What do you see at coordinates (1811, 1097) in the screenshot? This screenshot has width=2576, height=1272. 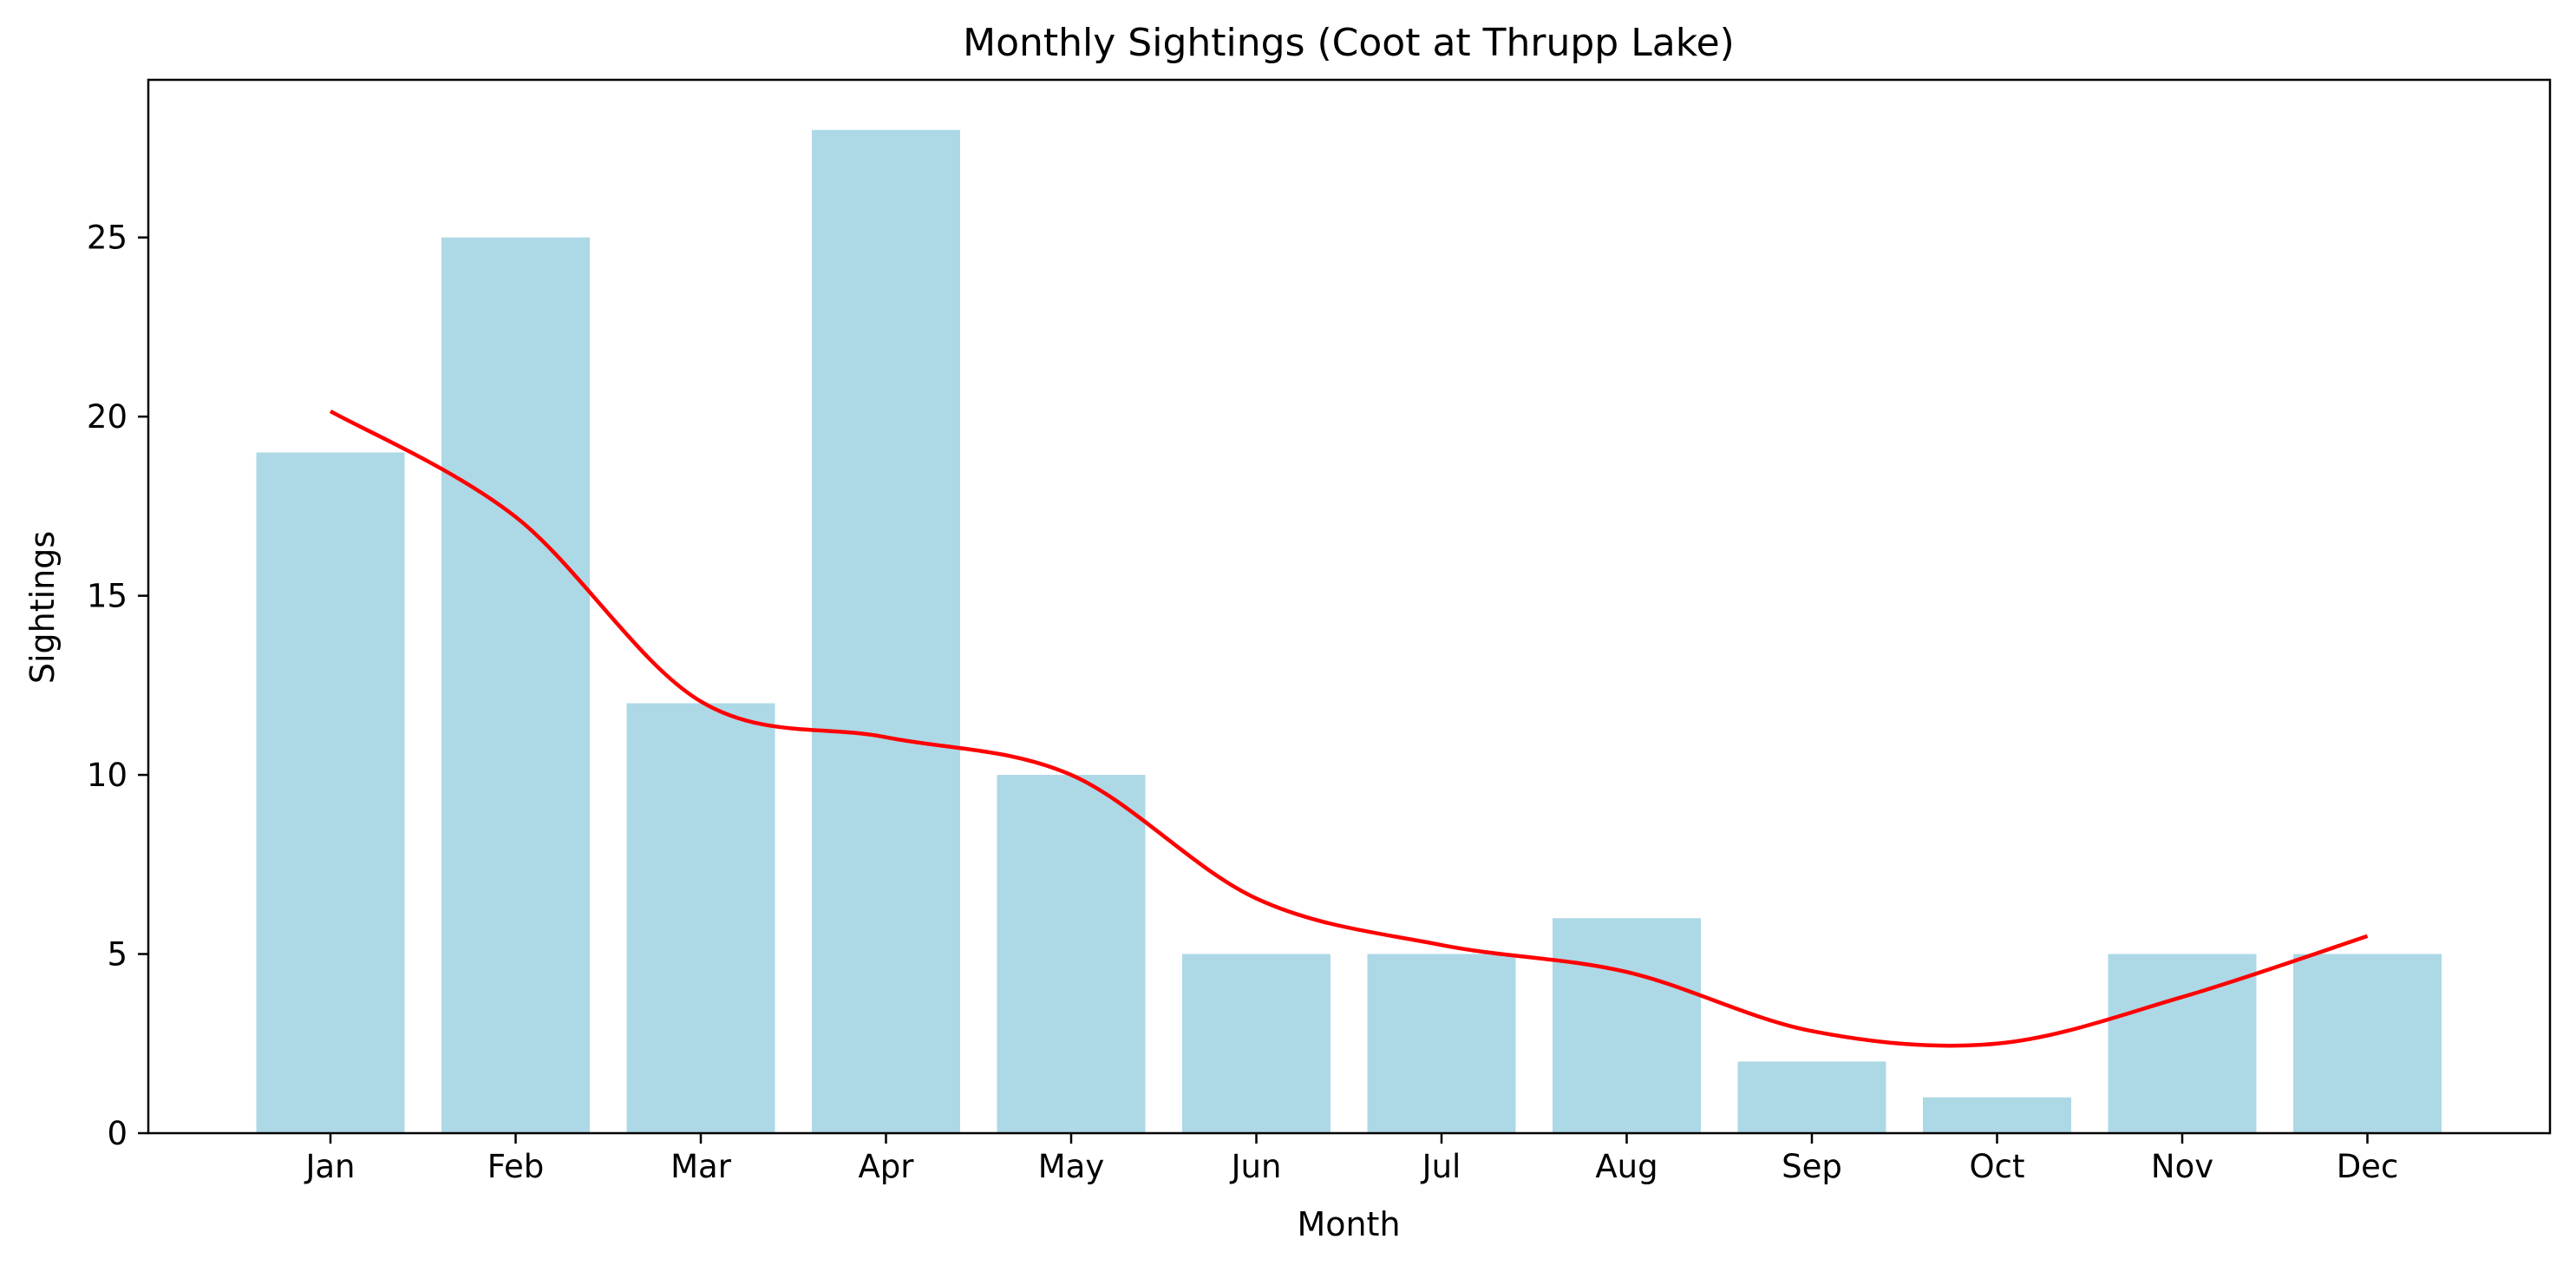 I see `bar-sep` at bounding box center [1811, 1097].